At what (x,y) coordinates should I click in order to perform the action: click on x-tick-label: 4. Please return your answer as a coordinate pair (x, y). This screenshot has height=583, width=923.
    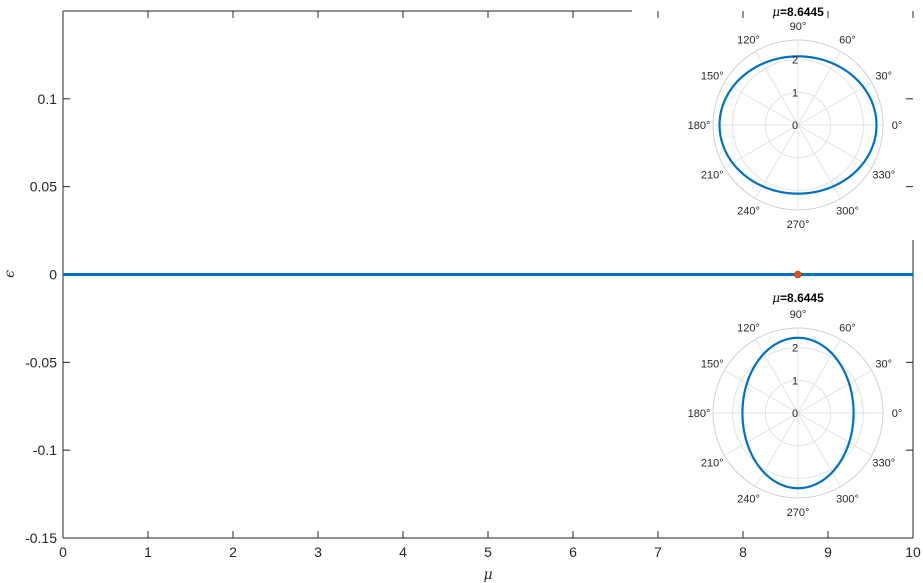
    Looking at the image, I should click on (403, 552).